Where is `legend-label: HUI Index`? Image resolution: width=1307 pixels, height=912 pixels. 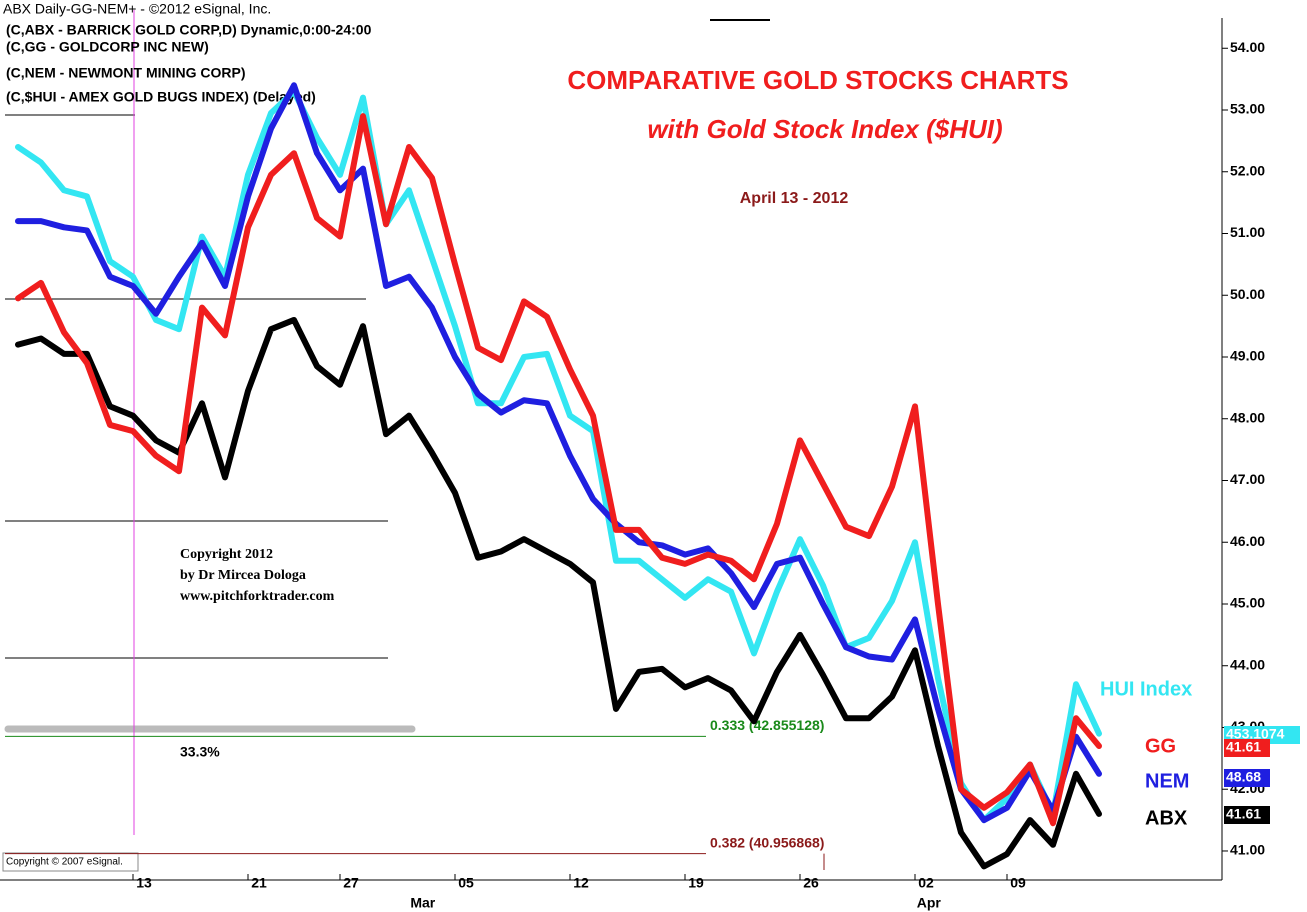 legend-label: HUI Index is located at coordinates (1146, 689).